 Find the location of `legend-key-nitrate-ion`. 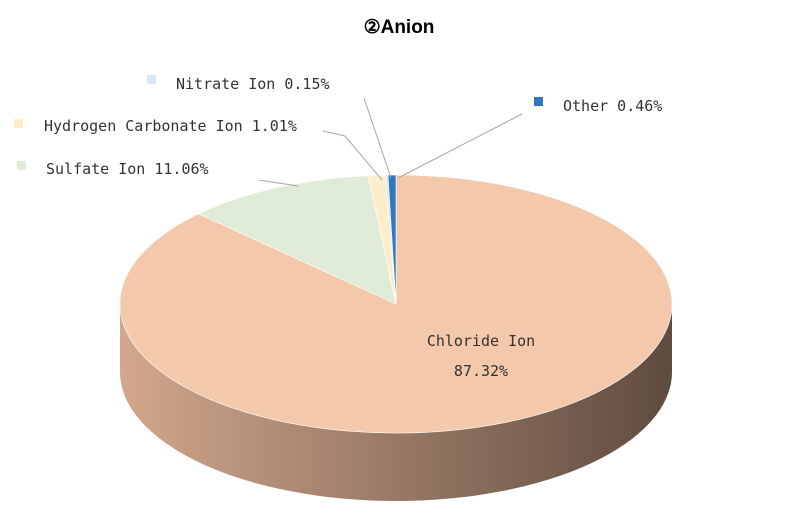

legend-key-nitrate-ion is located at coordinates (151, 79).